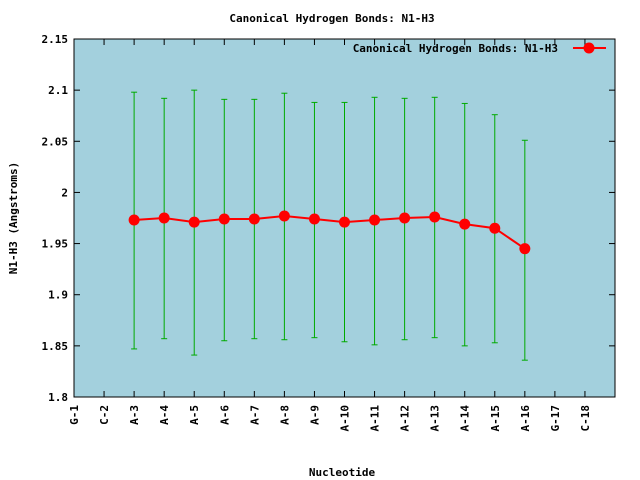  I want to click on x-tick-label: G-1, so click(74, 415).